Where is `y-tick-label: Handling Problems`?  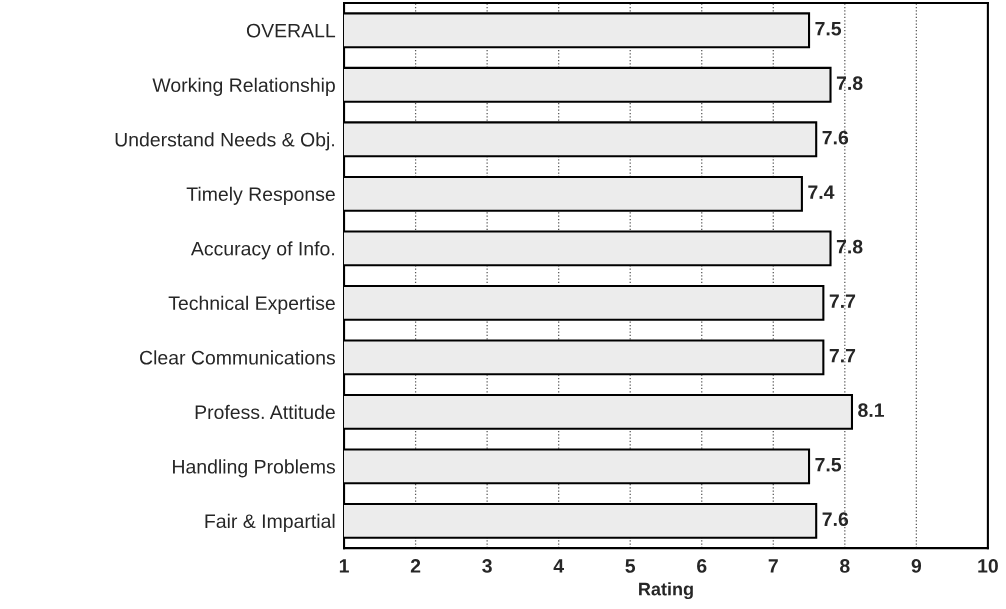
y-tick-label: Handling Problems is located at coordinates (254, 468).